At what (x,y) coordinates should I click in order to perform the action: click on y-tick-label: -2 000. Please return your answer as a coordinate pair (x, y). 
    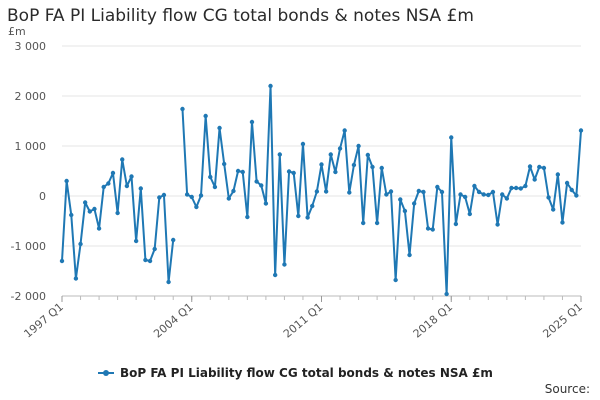
    Looking at the image, I should click on (28, 296).